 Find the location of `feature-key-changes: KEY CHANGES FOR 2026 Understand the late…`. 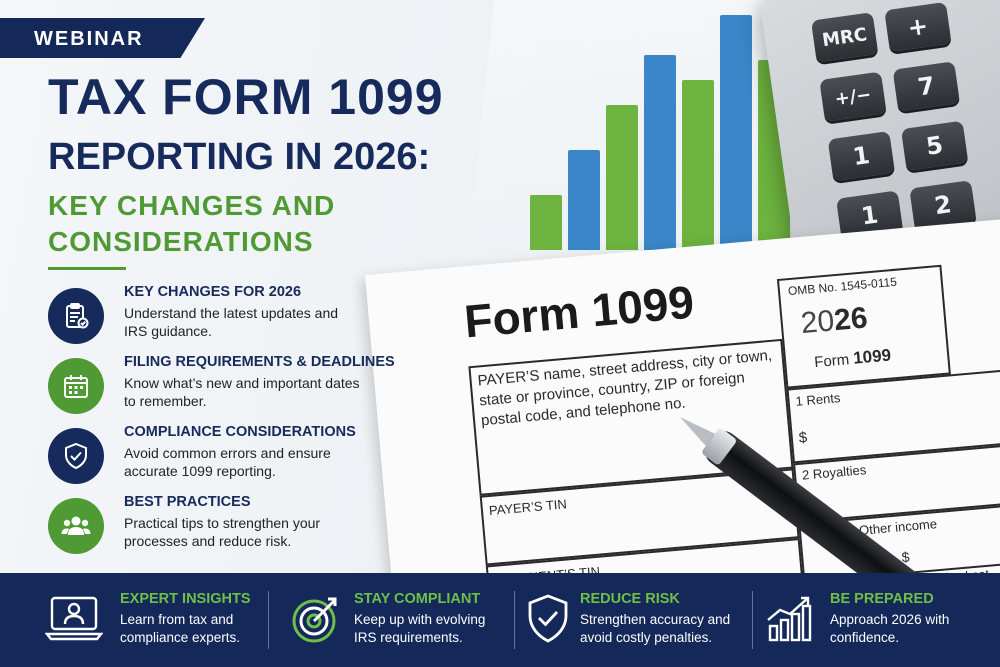

feature-key-changes: KEY CHANGES FOR 2026 Understand the late… is located at coordinates (218, 319).